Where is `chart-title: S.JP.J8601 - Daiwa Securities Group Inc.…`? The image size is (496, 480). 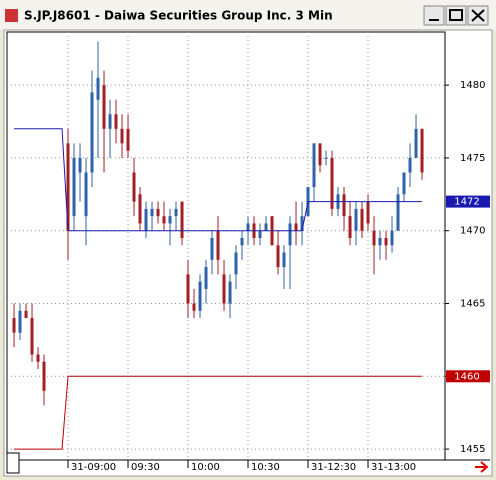 chart-title: S.JP.J8601 - Daiwa Securities Group Inc.… is located at coordinates (178, 16).